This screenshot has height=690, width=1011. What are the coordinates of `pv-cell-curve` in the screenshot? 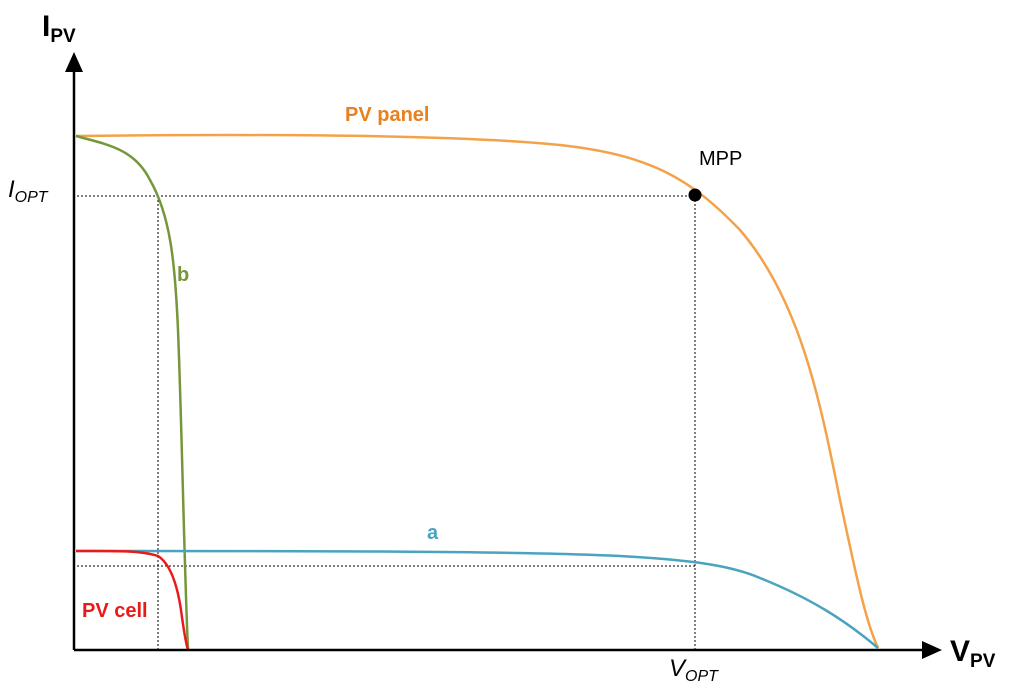 It's located at (132, 600).